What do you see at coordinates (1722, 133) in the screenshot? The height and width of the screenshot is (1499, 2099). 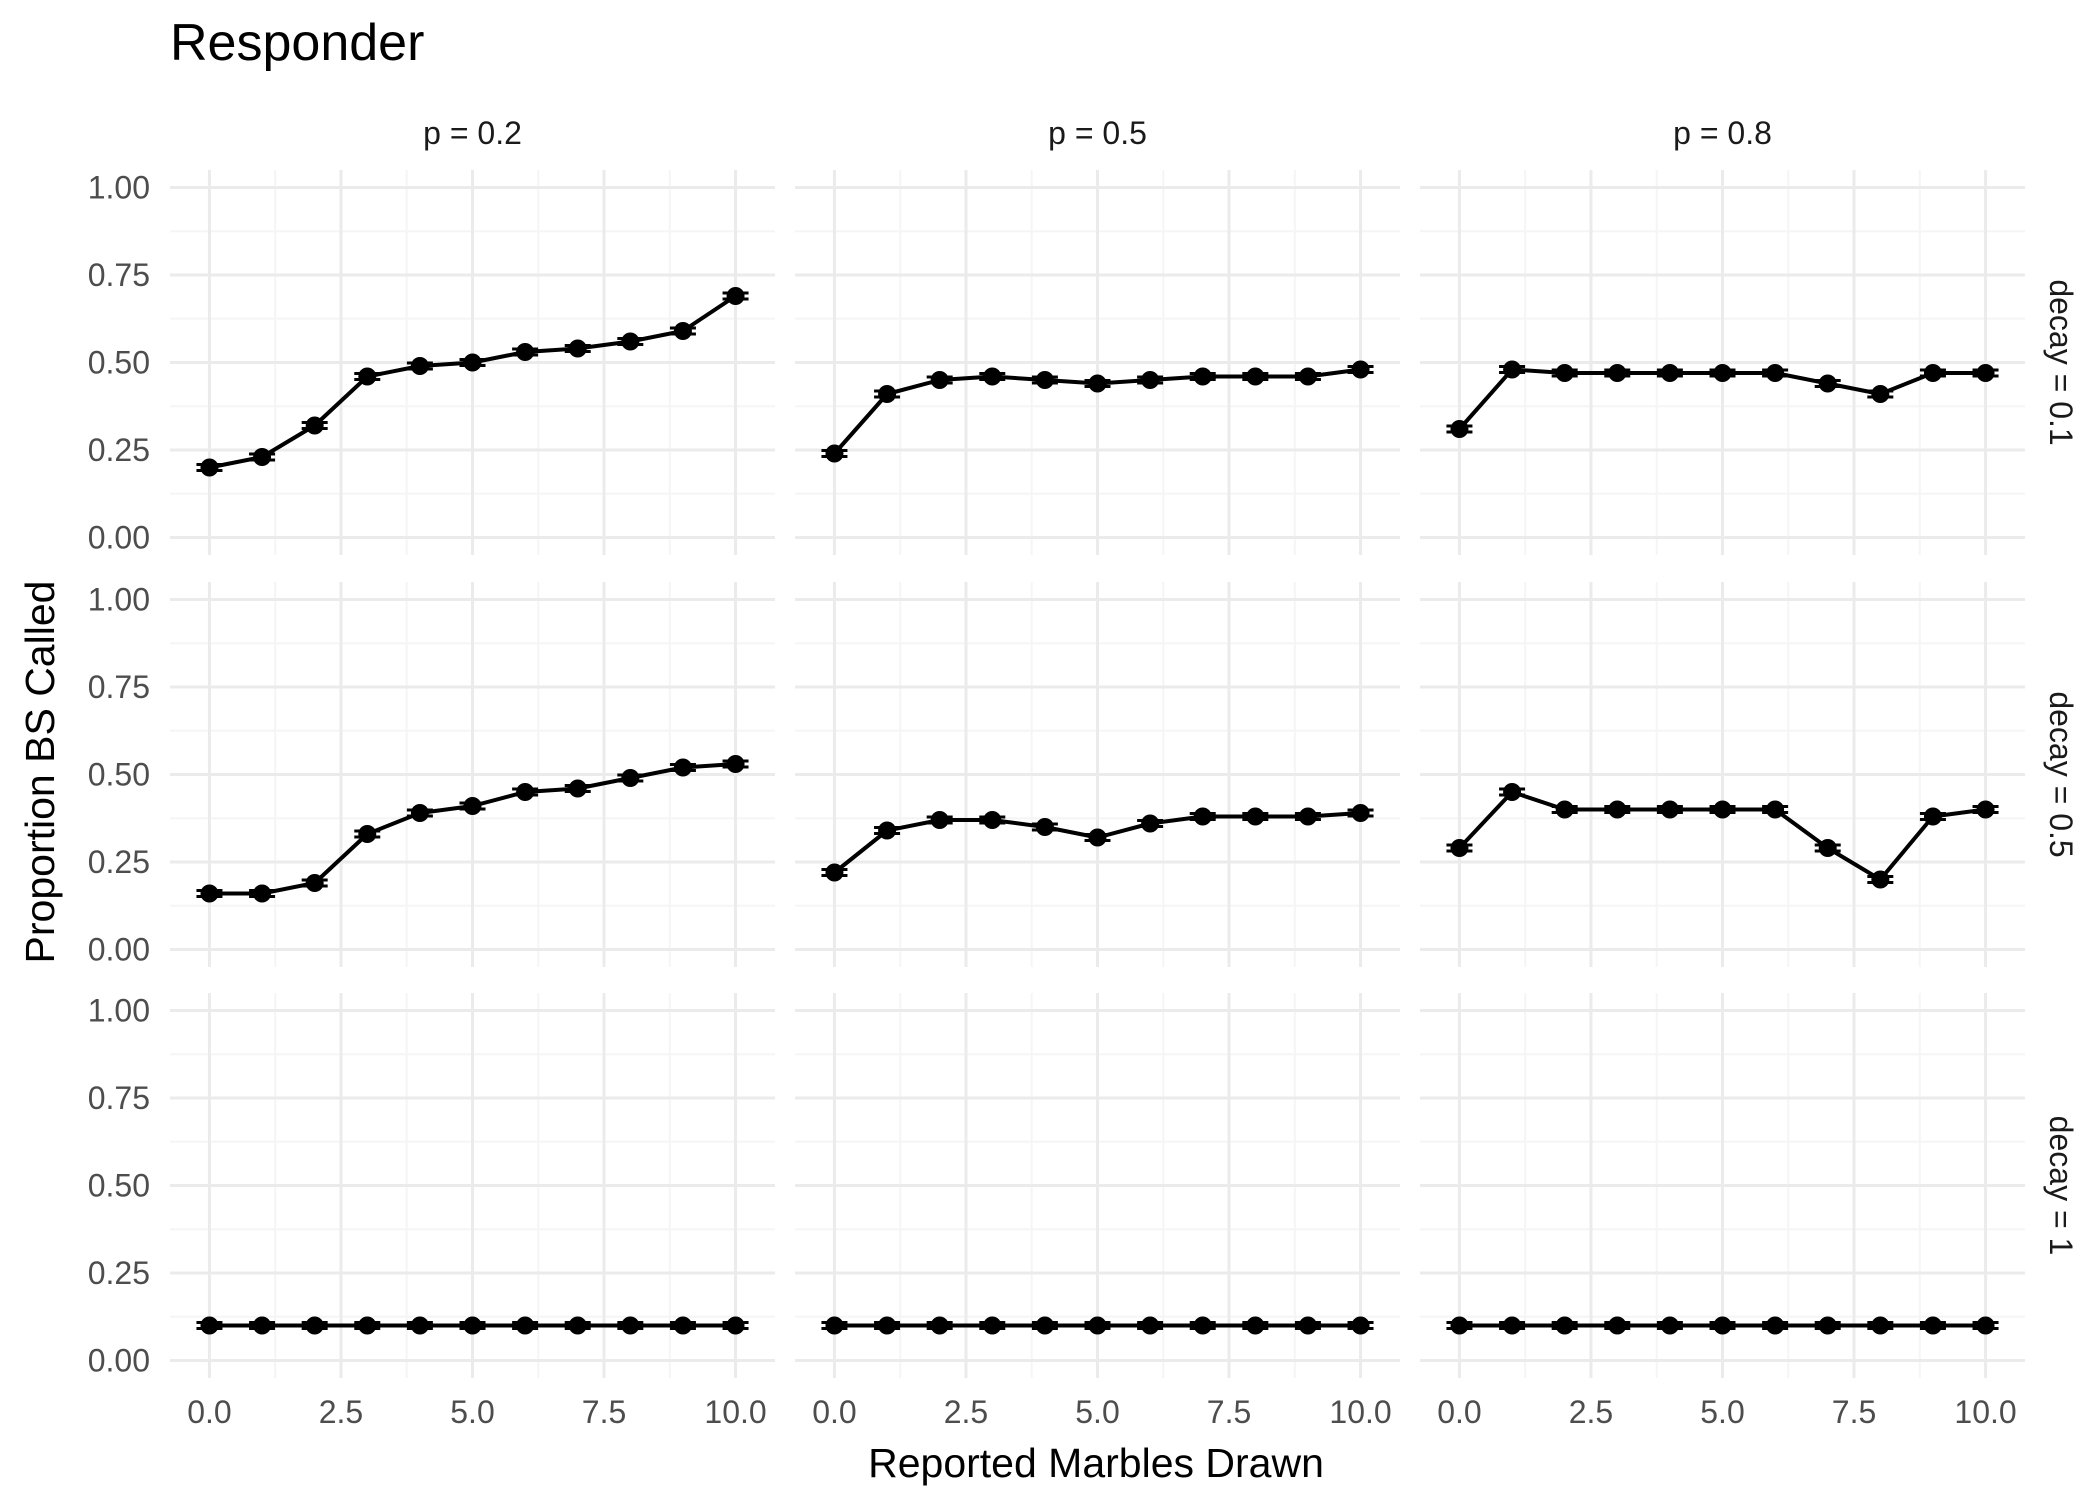 I see `facet-column-label: p = 0.8` at bounding box center [1722, 133].